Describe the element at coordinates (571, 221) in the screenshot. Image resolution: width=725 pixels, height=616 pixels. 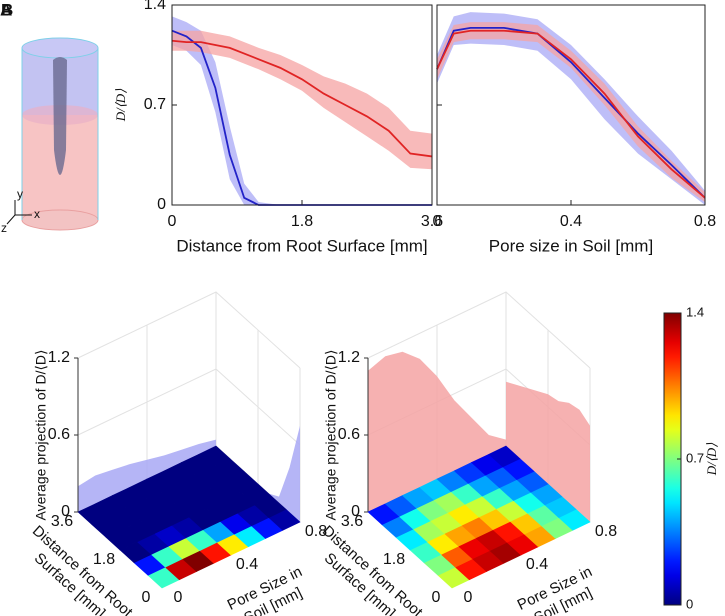
I see `x-tick-label: 0.4` at that location.